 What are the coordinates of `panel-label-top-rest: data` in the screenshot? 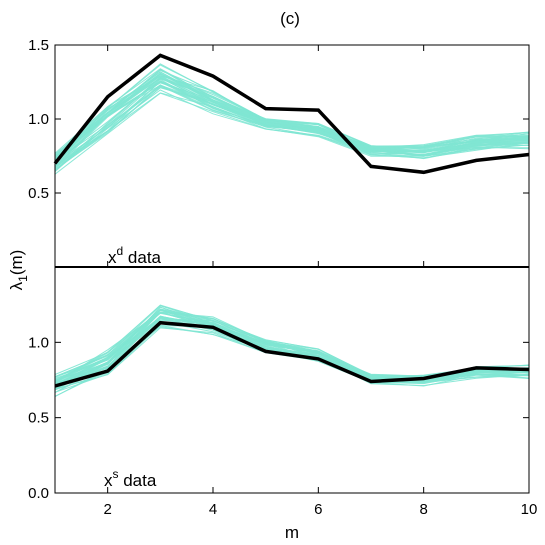 It's located at (142, 257).